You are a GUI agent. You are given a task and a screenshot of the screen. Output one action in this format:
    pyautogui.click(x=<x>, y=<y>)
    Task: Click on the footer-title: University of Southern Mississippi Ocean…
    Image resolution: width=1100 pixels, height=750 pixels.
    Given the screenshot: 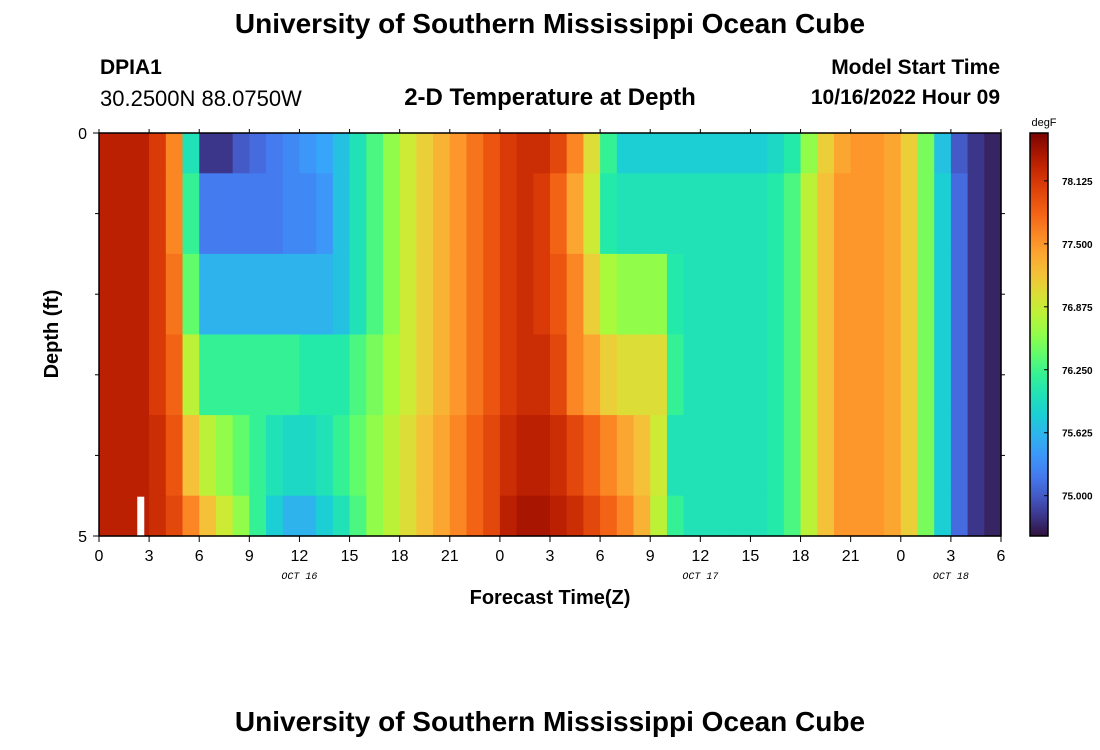 What is the action you would take?
    pyautogui.click(x=550, y=721)
    